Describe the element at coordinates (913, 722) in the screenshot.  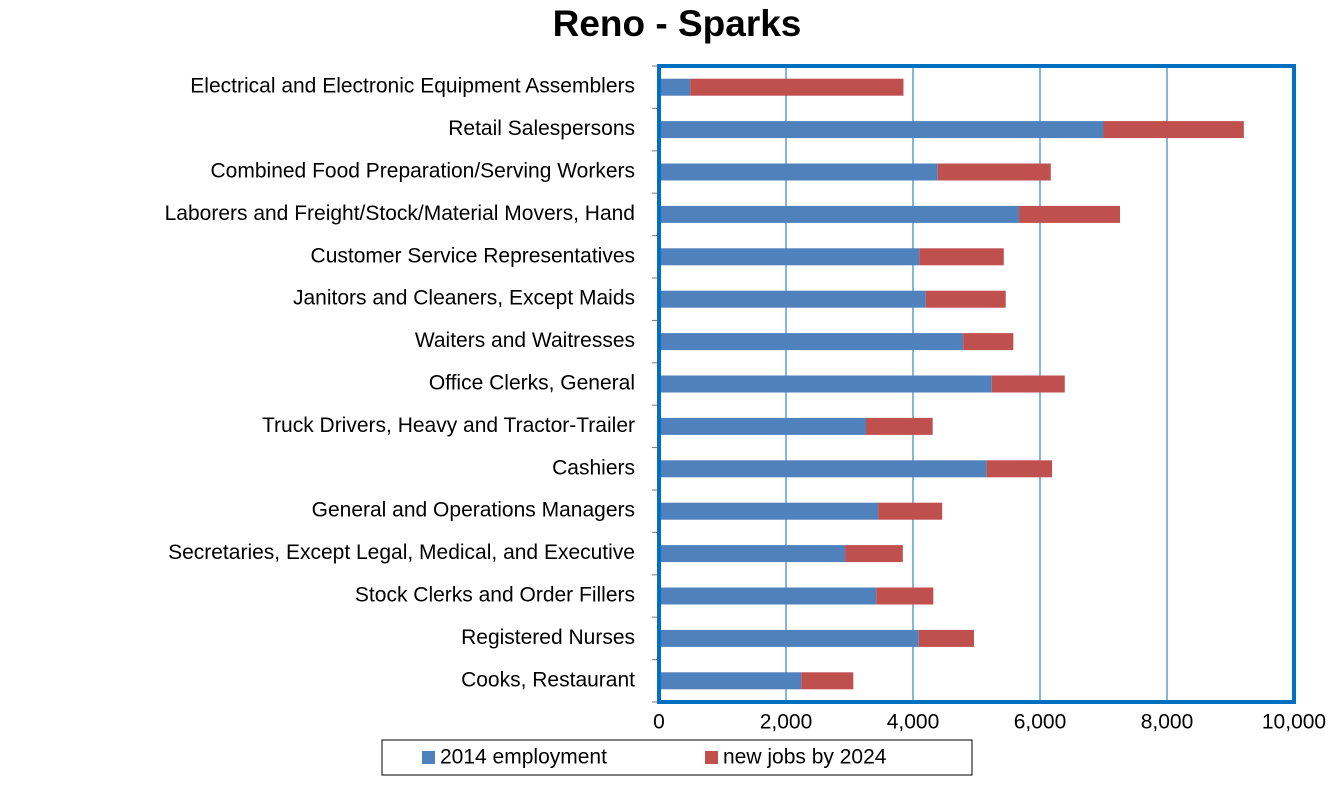
I see `x-tick-label: 4,000` at that location.